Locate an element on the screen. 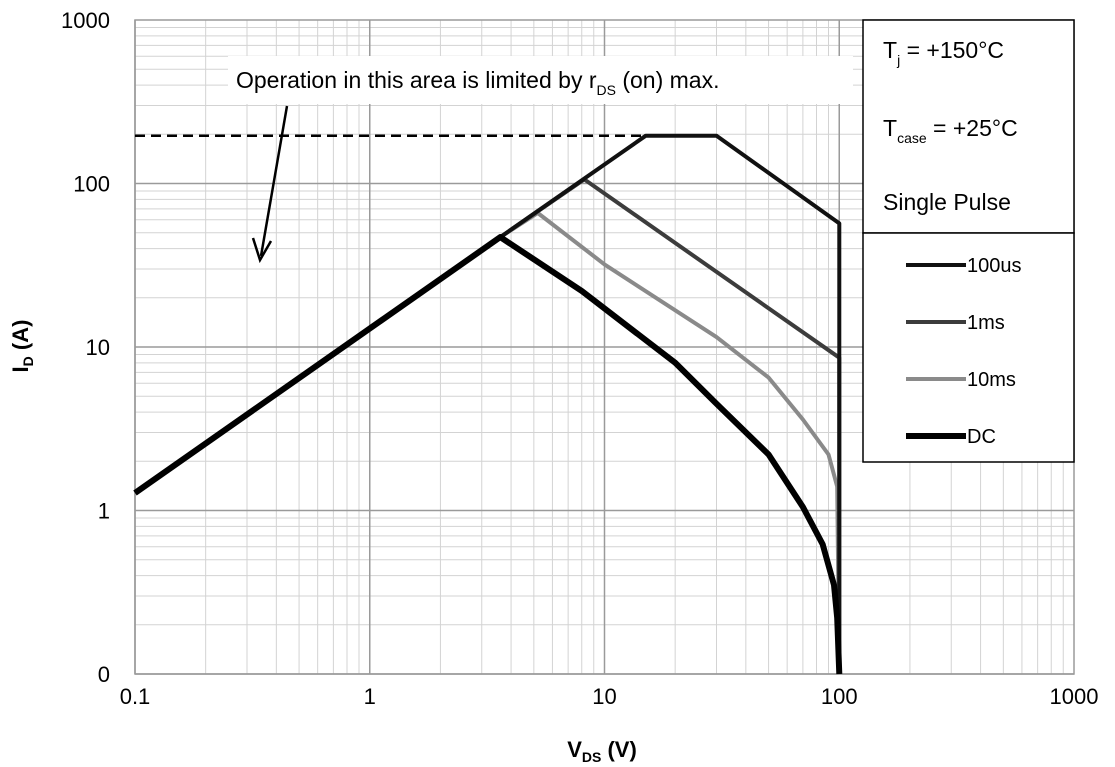  legend-label: 1ms is located at coordinates (986, 323).